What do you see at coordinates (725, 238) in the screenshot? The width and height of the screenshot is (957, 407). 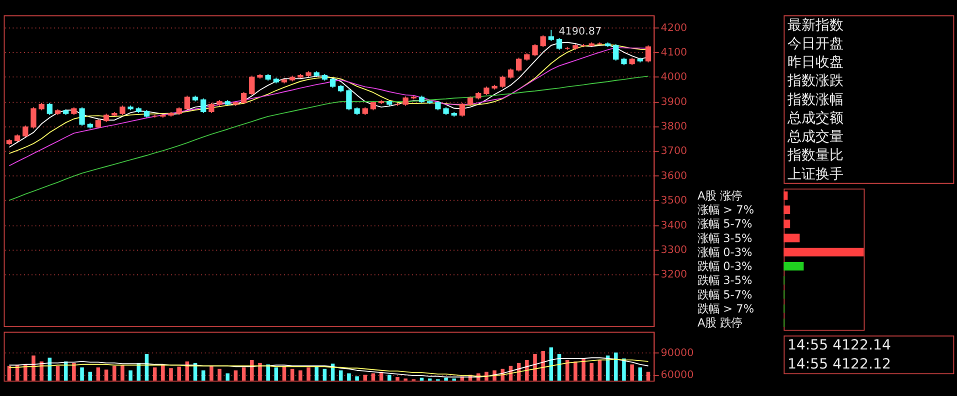 I see `y-tick-label: 涨幅 3-5%` at bounding box center [725, 238].